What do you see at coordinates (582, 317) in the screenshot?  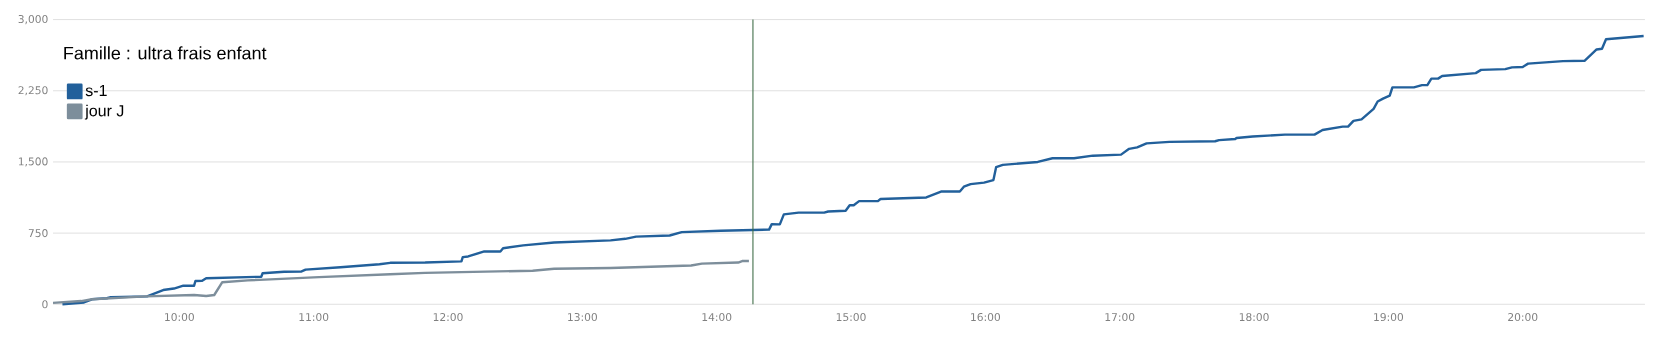 I see `x-tick-label: 13:00` at bounding box center [582, 317].